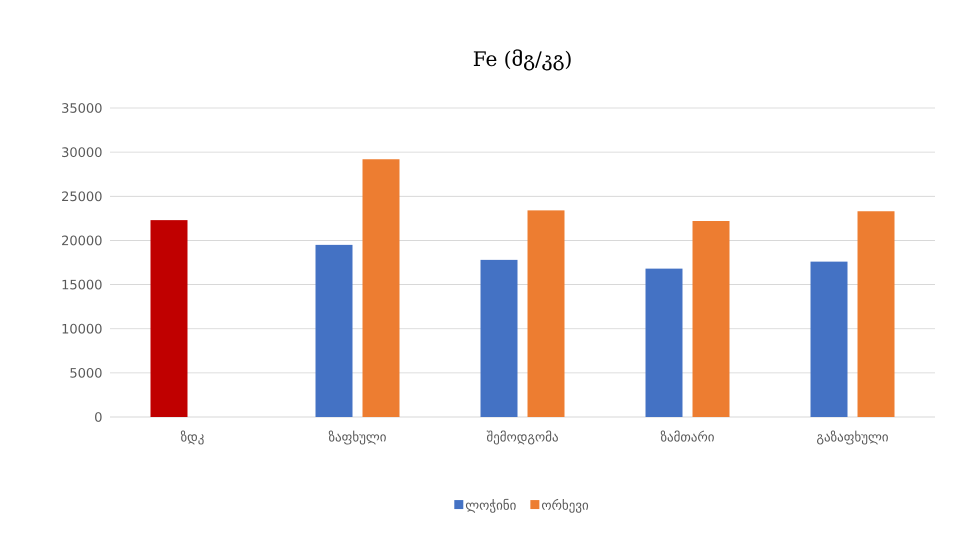  What do you see at coordinates (86, 373) in the screenshot?
I see `y-tick-label: 5000` at bounding box center [86, 373].